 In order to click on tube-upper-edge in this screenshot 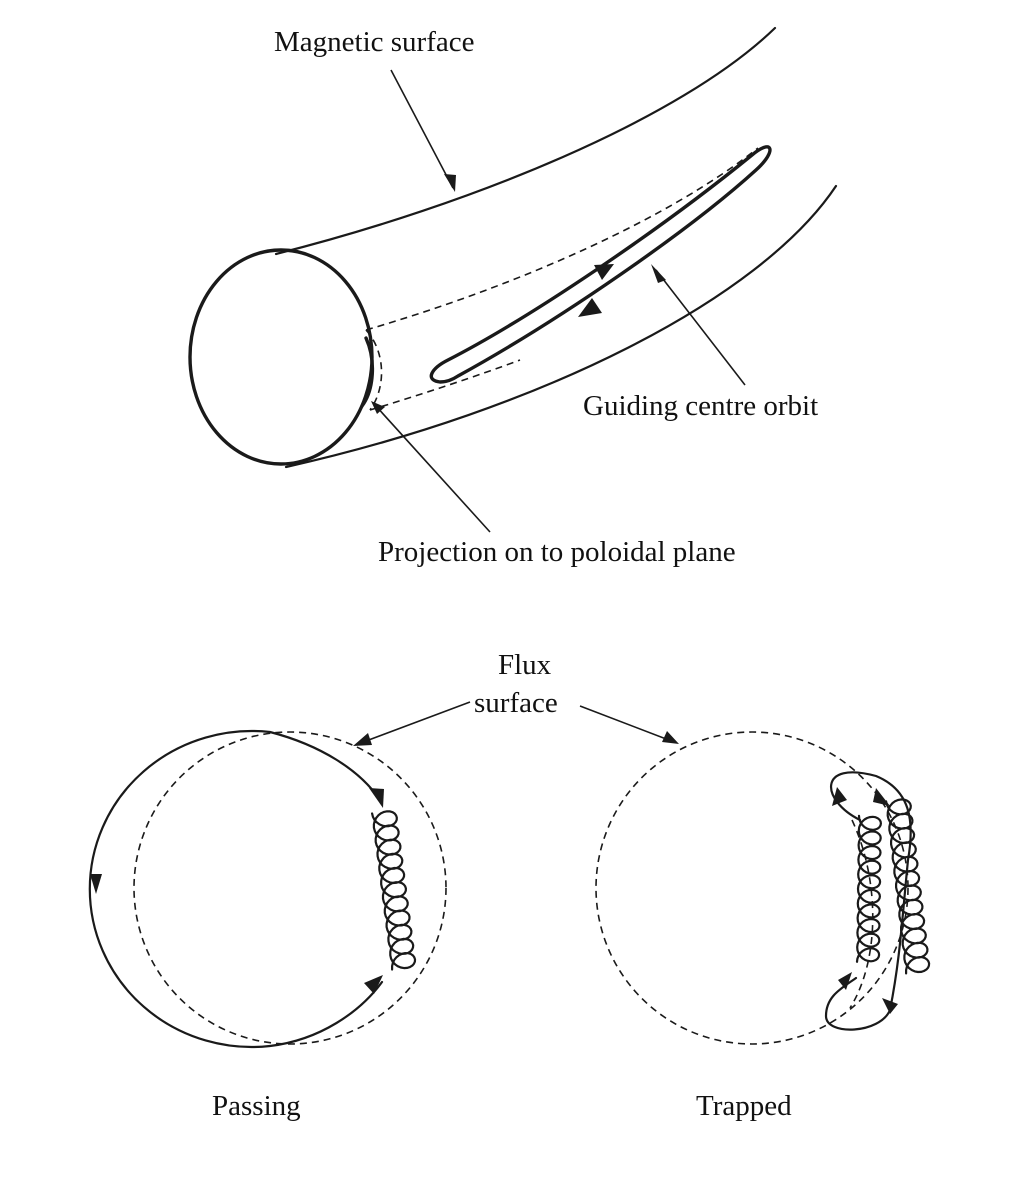, I will do `click(525, 141)`.